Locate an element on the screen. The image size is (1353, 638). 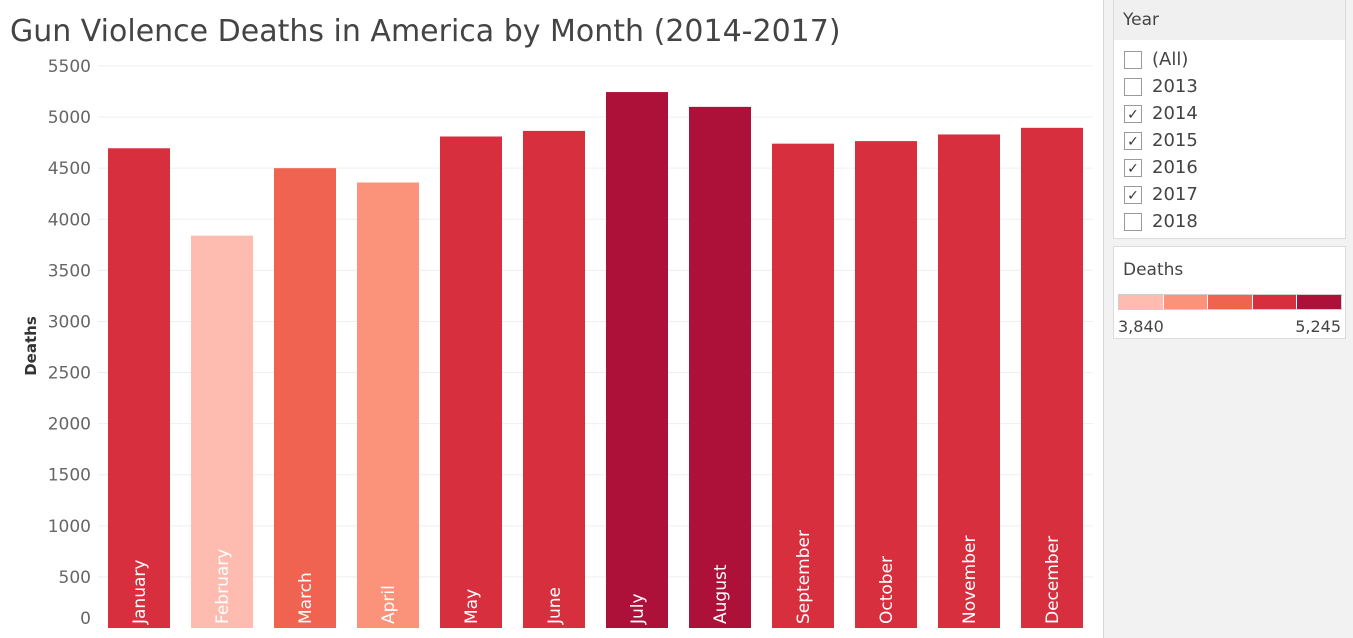
bar-march is located at coordinates (305, 398).